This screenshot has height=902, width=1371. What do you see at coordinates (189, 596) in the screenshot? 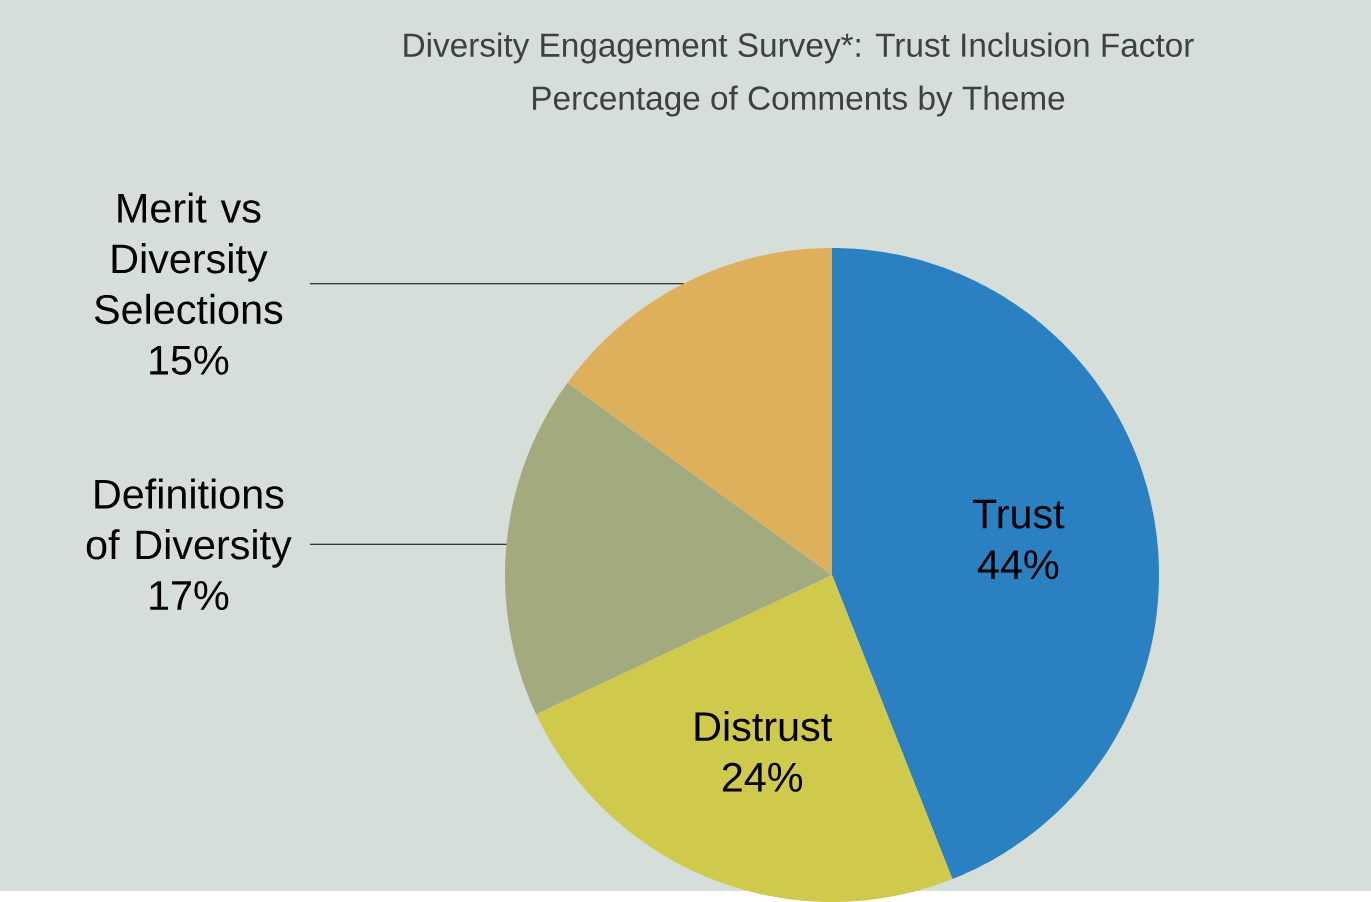
I see `data-label: 17%` at bounding box center [189, 596].